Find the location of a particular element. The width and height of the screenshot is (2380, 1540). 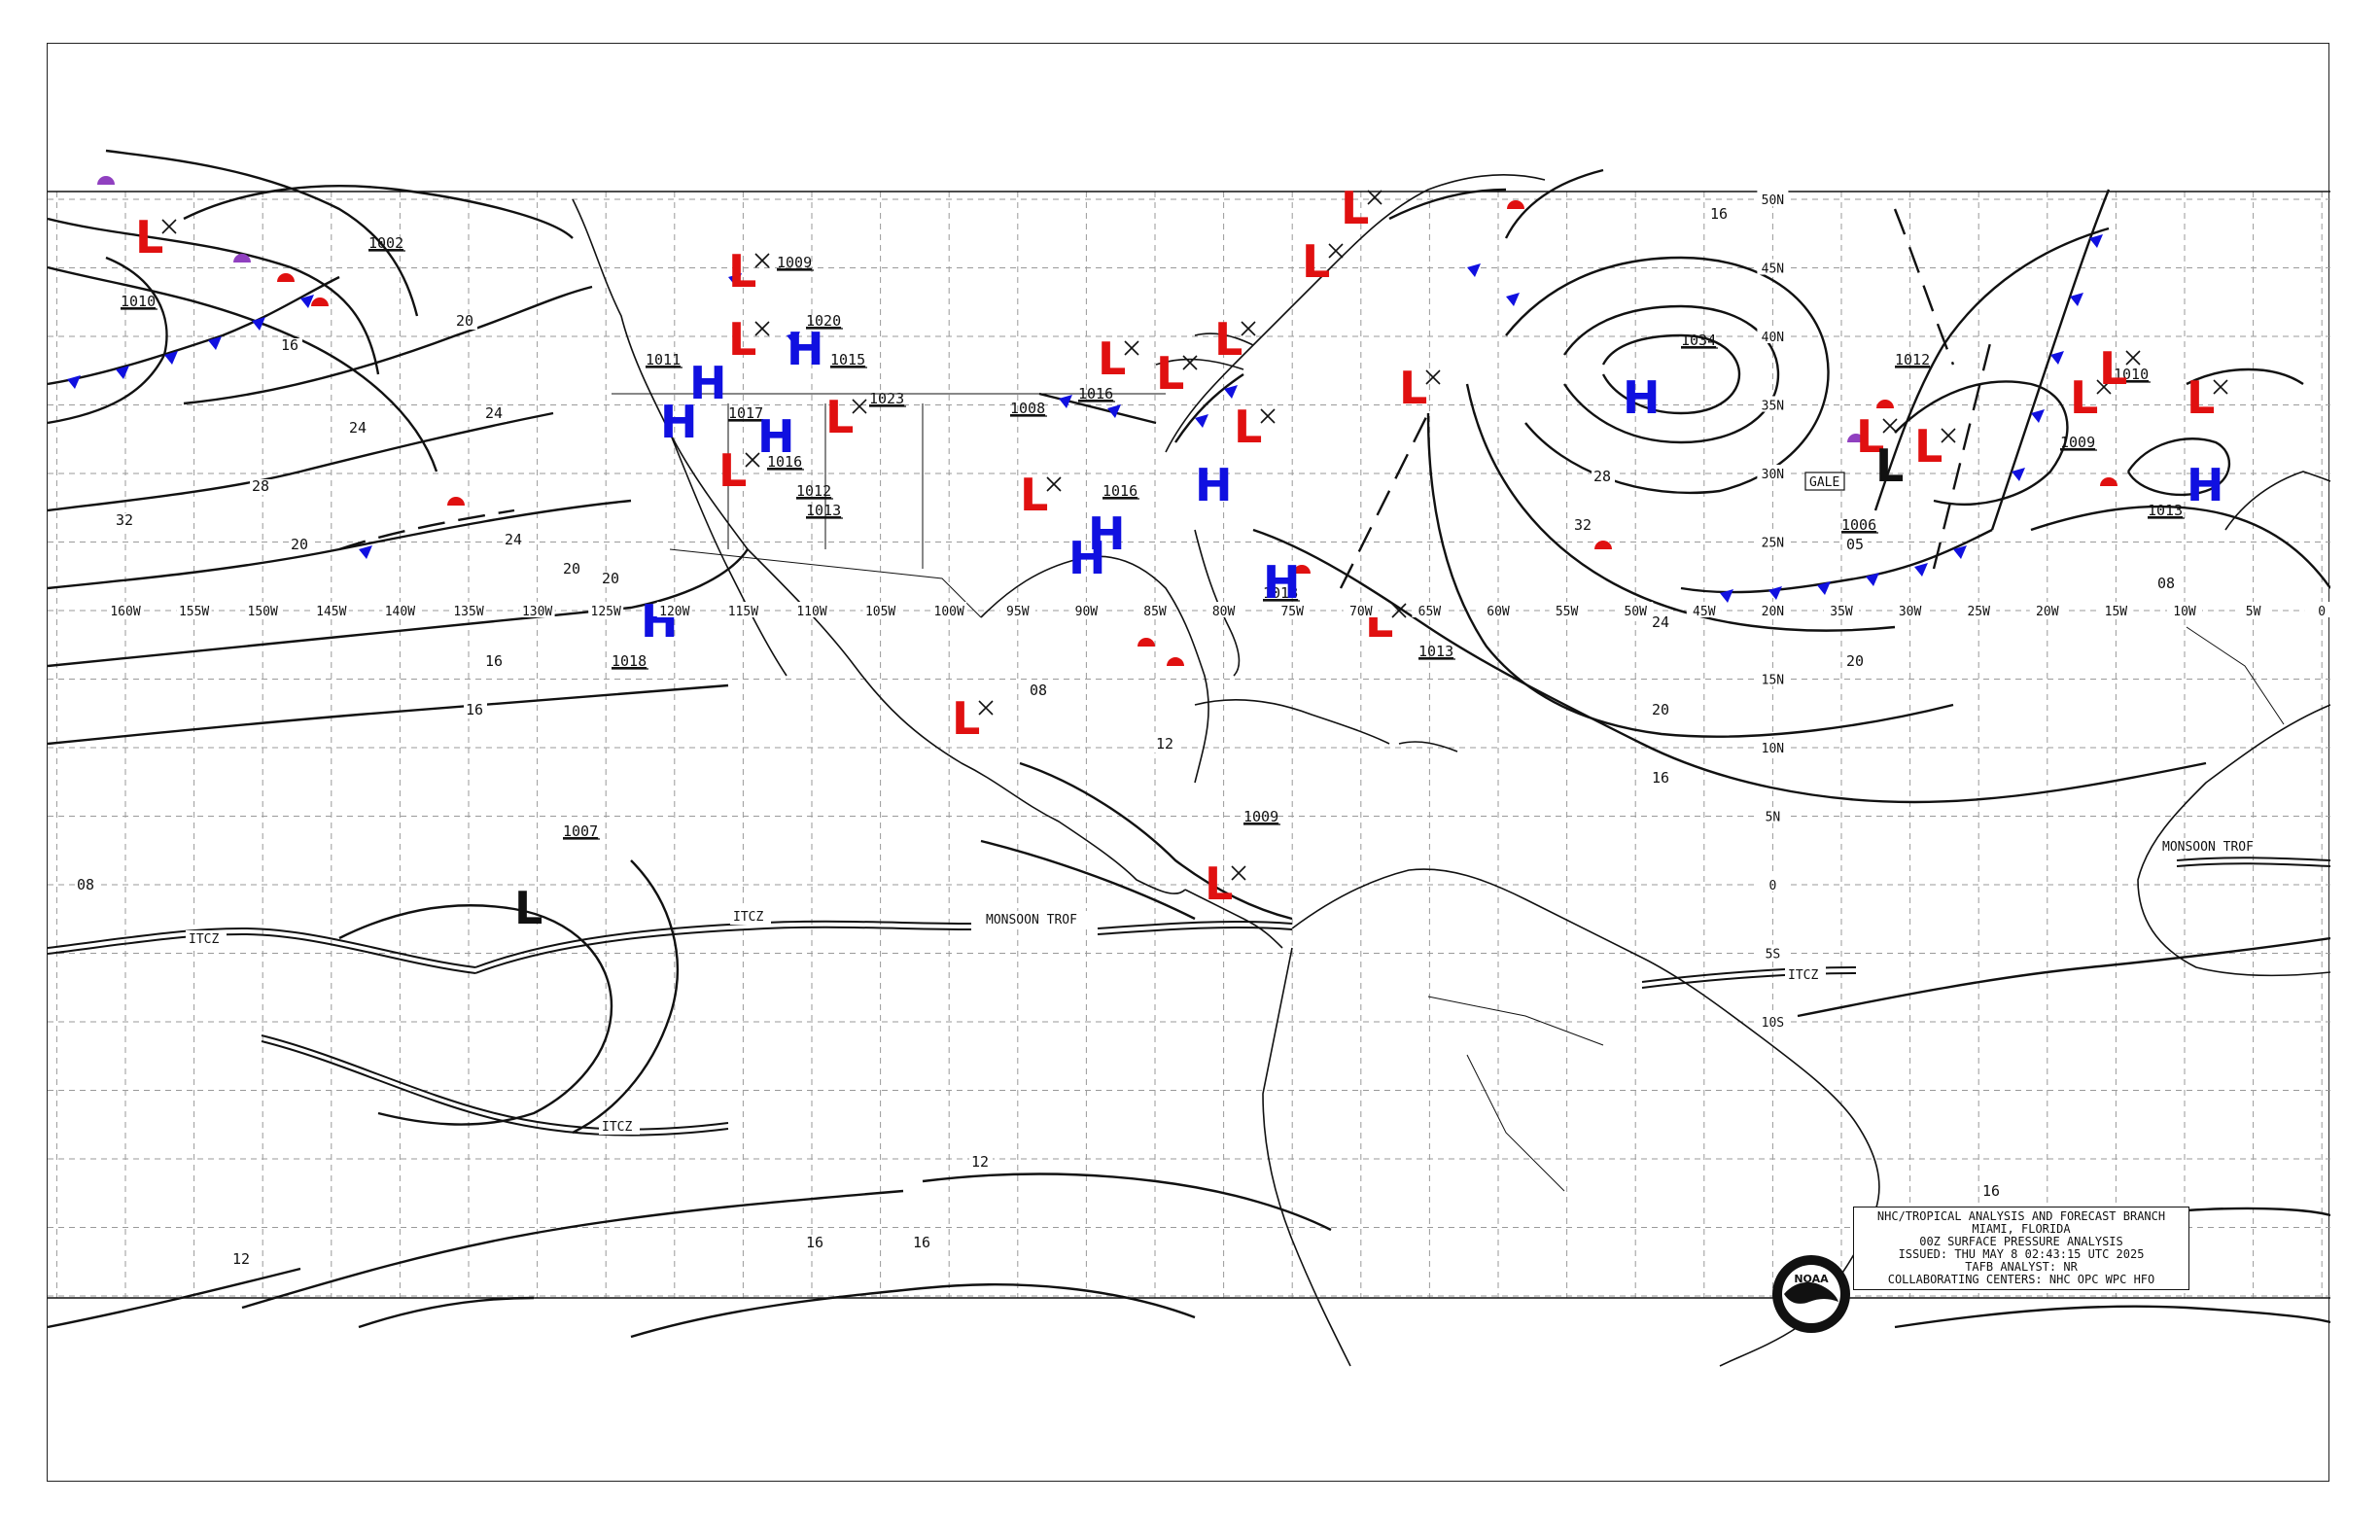

lat-label: 5N is located at coordinates (1773, 818).